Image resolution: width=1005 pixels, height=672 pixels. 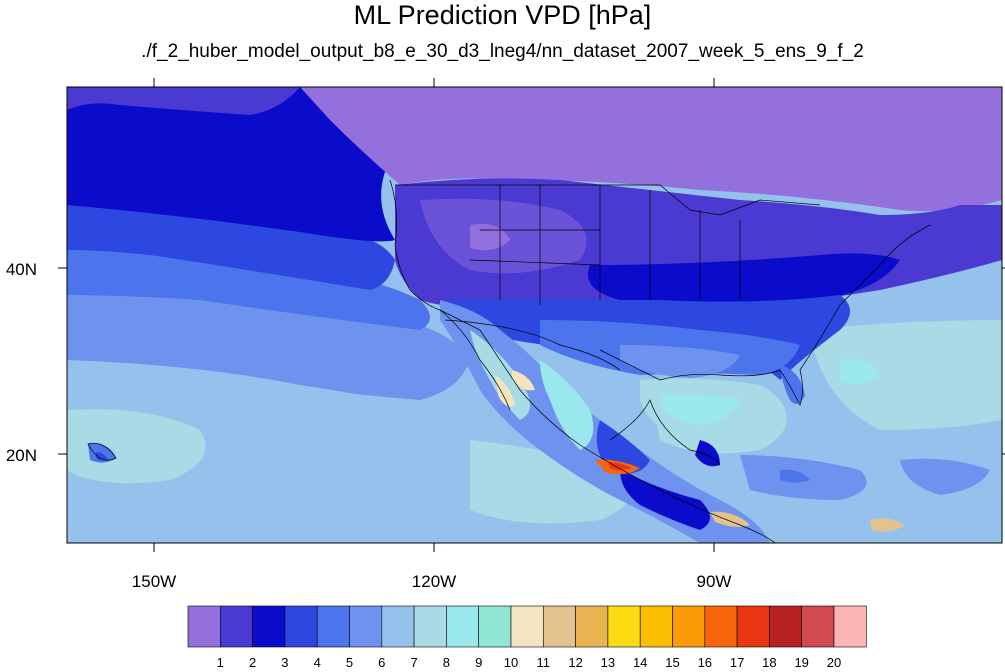 I want to click on colorbar-label: 18, so click(x=769, y=662).